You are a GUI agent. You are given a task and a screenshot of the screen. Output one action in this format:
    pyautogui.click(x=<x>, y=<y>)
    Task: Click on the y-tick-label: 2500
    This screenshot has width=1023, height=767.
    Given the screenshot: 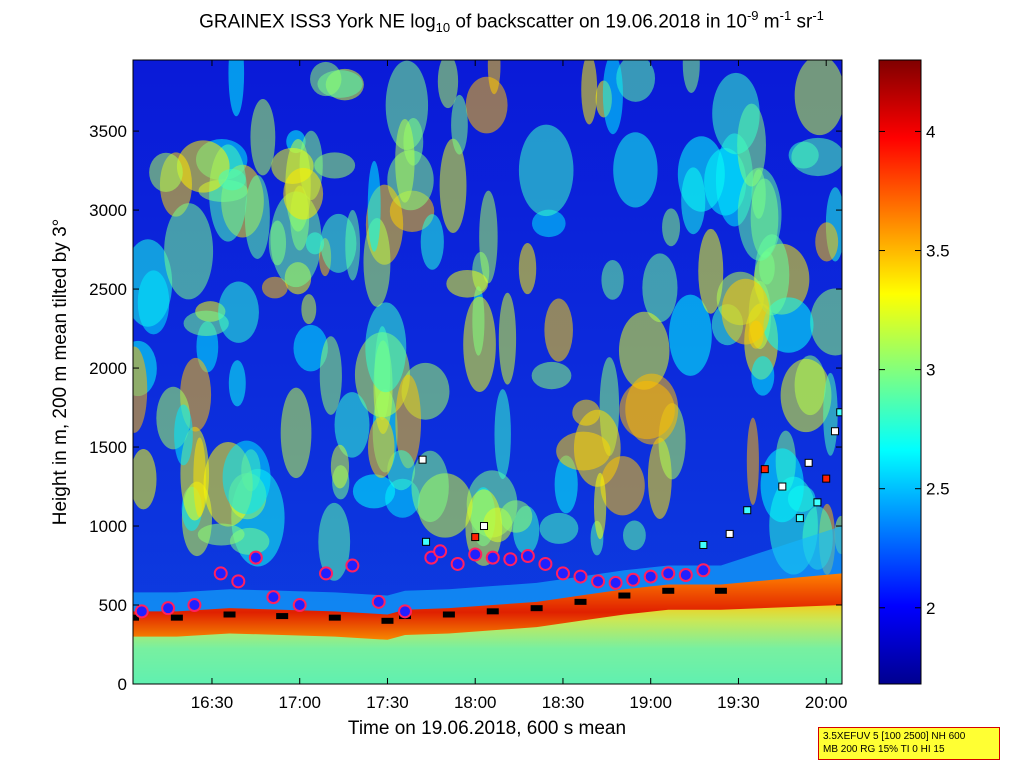 What is the action you would take?
    pyautogui.click(x=108, y=289)
    